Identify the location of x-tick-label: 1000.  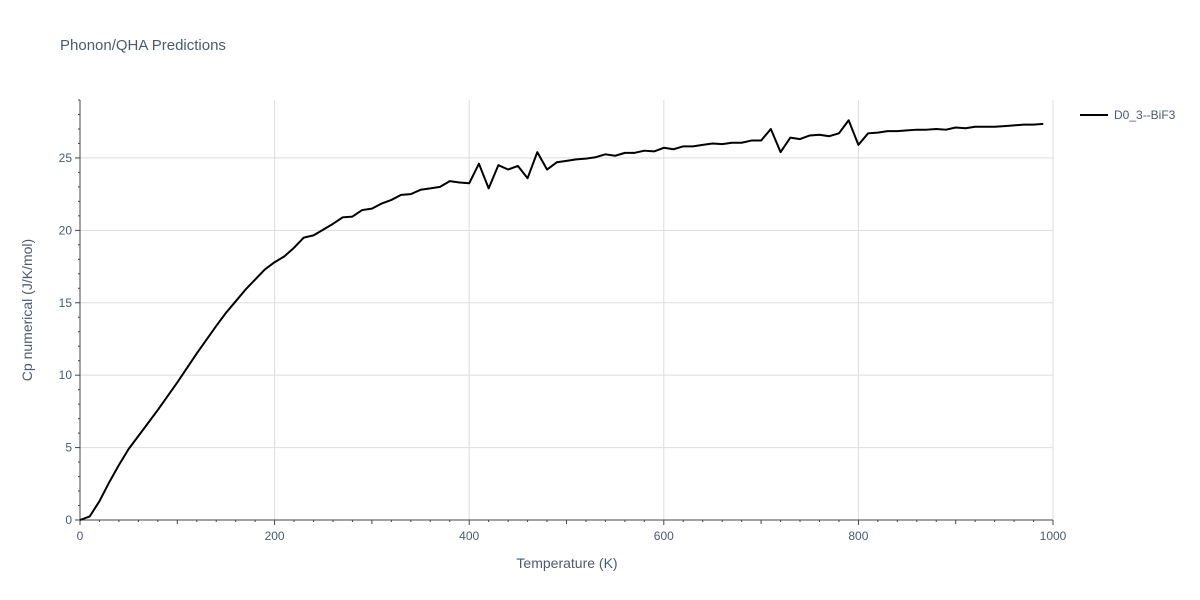
(1053, 536).